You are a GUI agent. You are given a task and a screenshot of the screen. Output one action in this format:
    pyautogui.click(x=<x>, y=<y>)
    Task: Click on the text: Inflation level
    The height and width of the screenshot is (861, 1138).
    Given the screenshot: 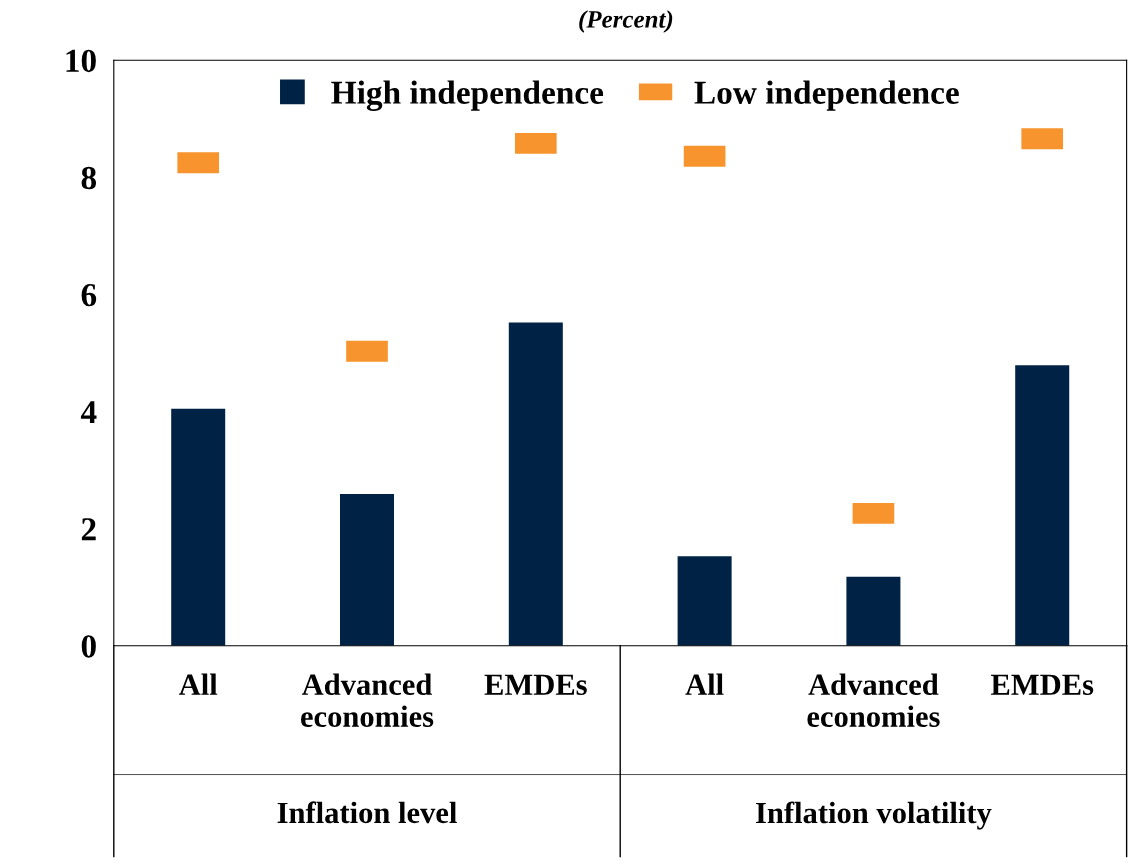 What is the action you would take?
    pyautogui.click(x=367, y=812)
    